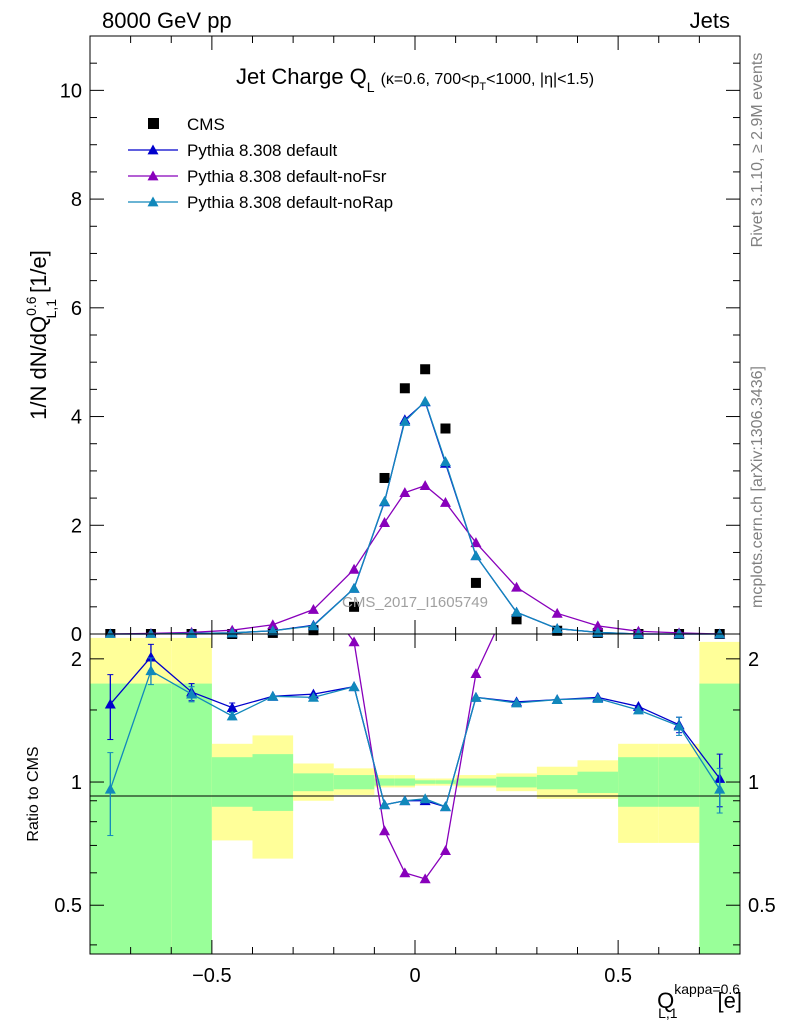  Describe the element at coordinates (76, 200) in the screenshot. I see `main-ytick-label: 8` at that location.